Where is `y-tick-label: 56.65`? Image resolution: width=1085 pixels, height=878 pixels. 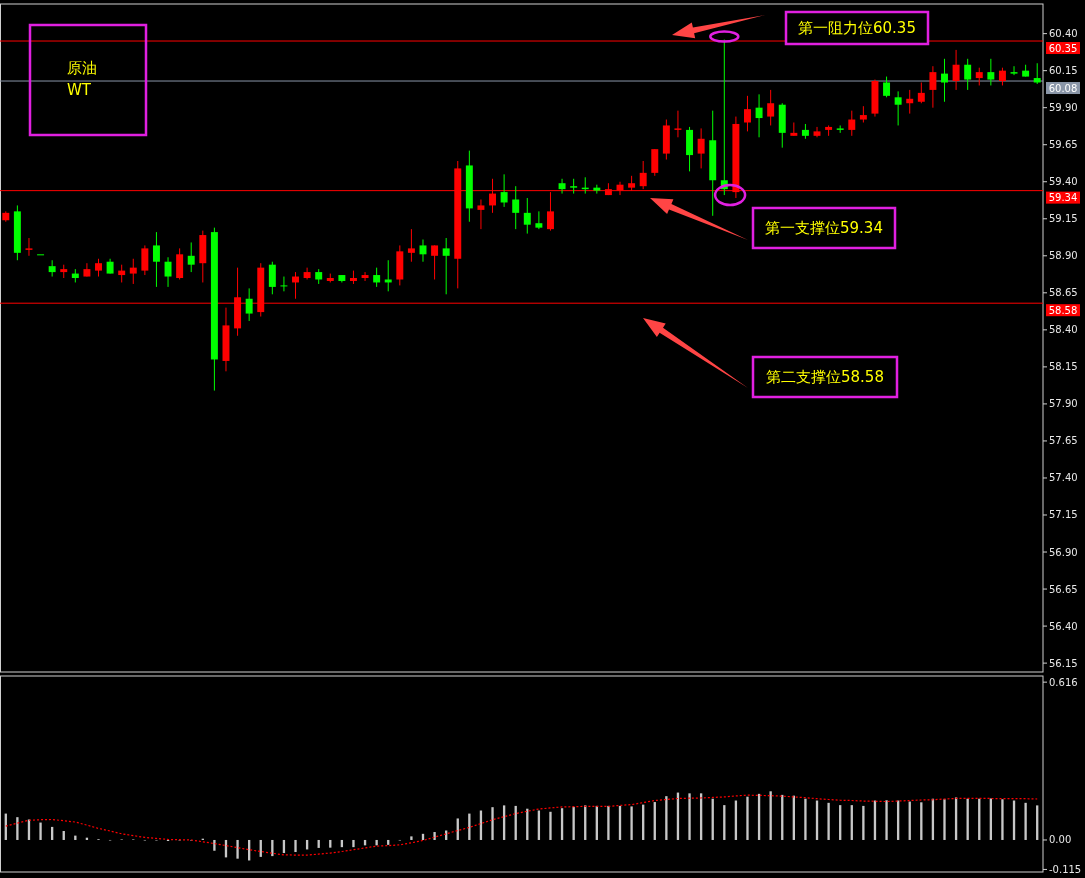 y-tick-label: 56.65 is located at coordinates (1063, 589).